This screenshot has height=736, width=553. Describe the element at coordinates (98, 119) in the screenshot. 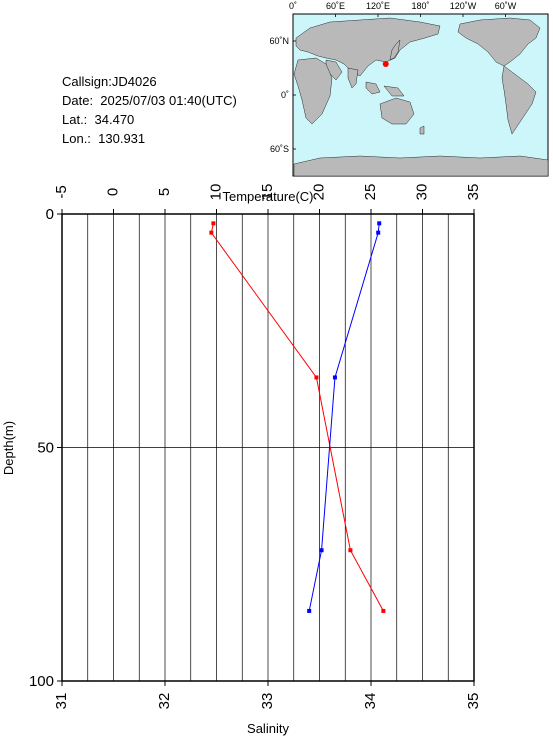

I see `latitude-text: Lat.: 34.470` at that location.